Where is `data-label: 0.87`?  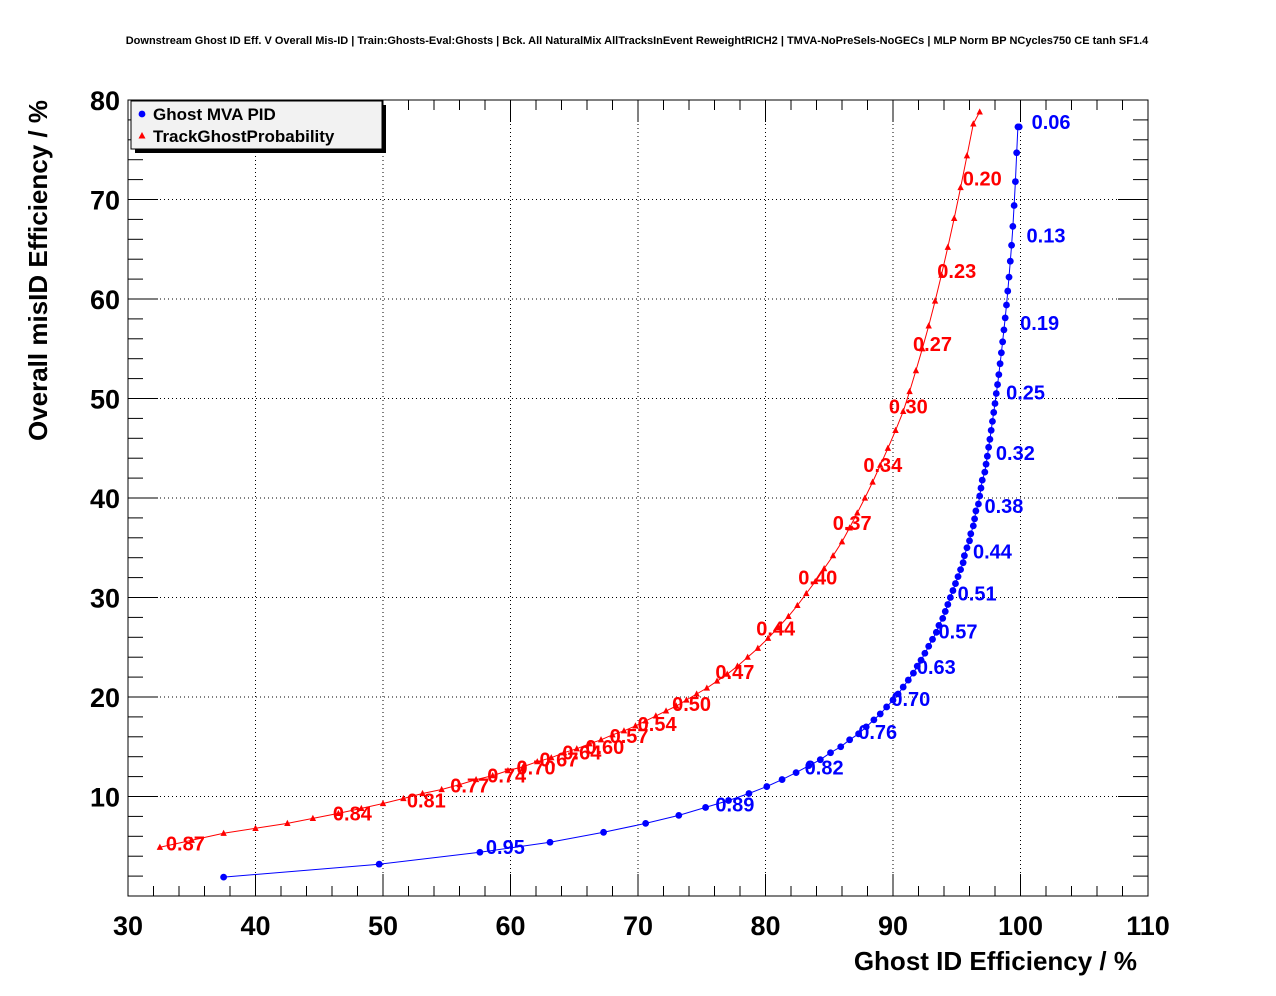
data-label: 0.87 is located at coordinates (185, 844).